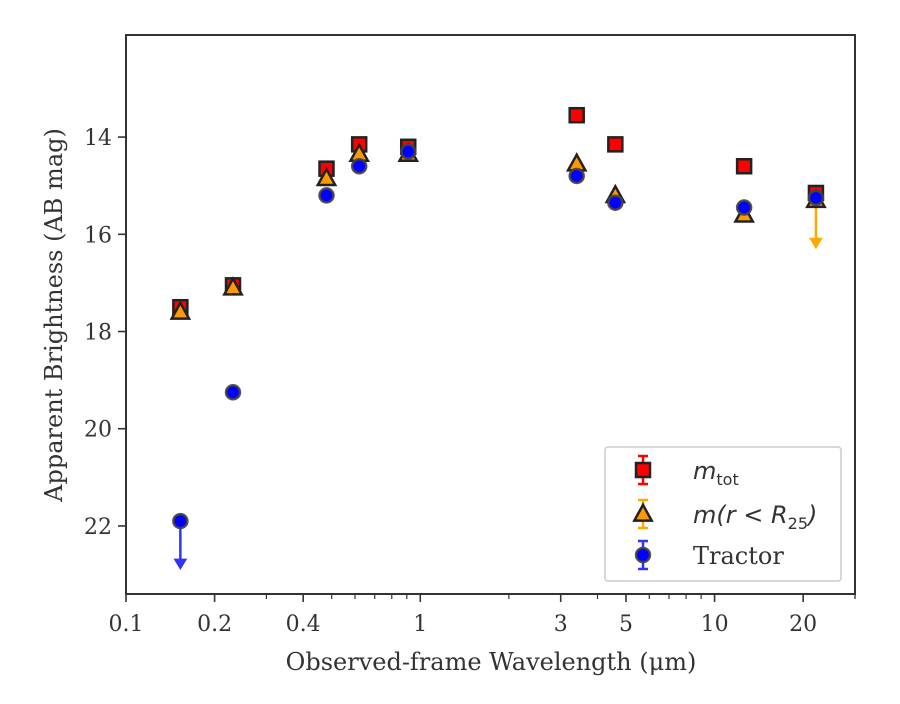 This screenshot has height=704, width=900. I want to click on legend-label: mtot, so click(716, 473).